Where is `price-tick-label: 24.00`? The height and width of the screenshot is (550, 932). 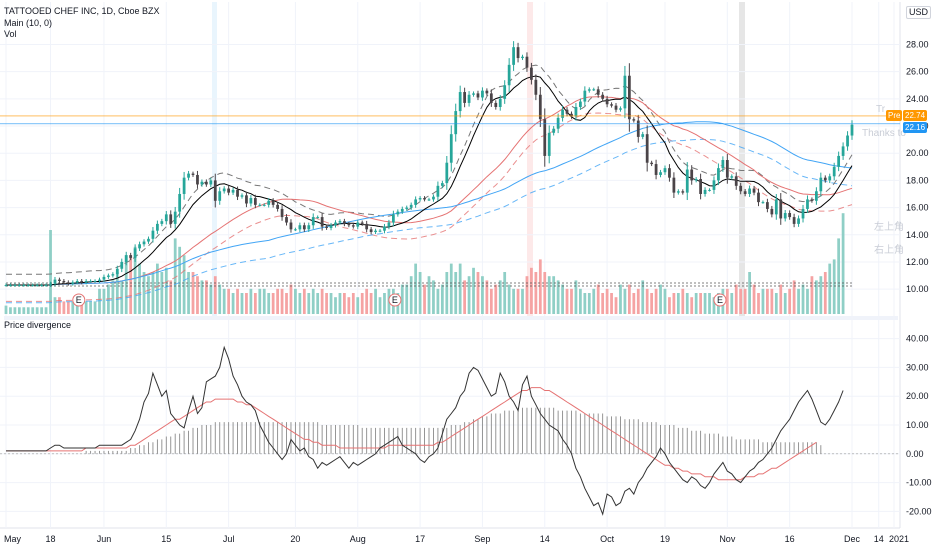 price-tick-label: 24.00 is located at coordinates (917, 99).